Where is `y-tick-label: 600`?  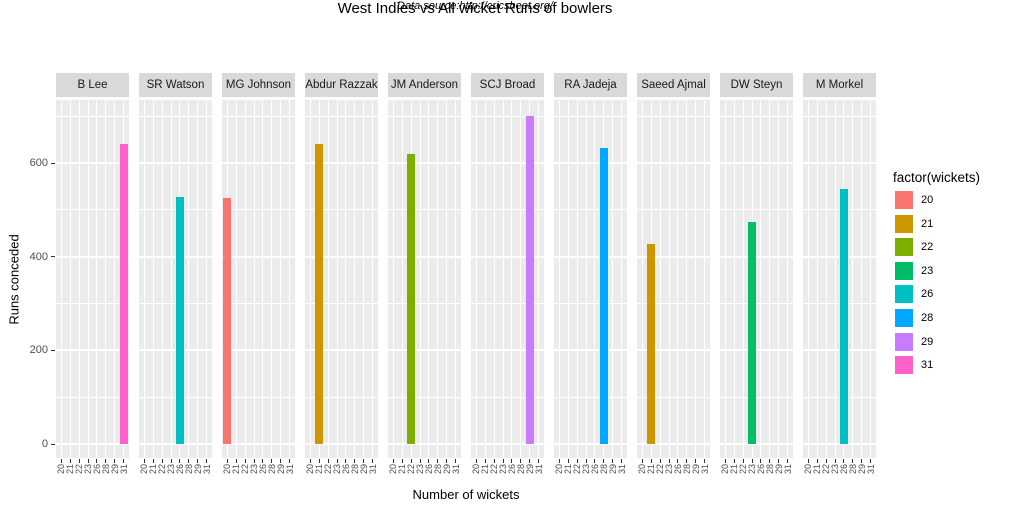 y-tick-label: 600 is located at coordinates (38, 163).